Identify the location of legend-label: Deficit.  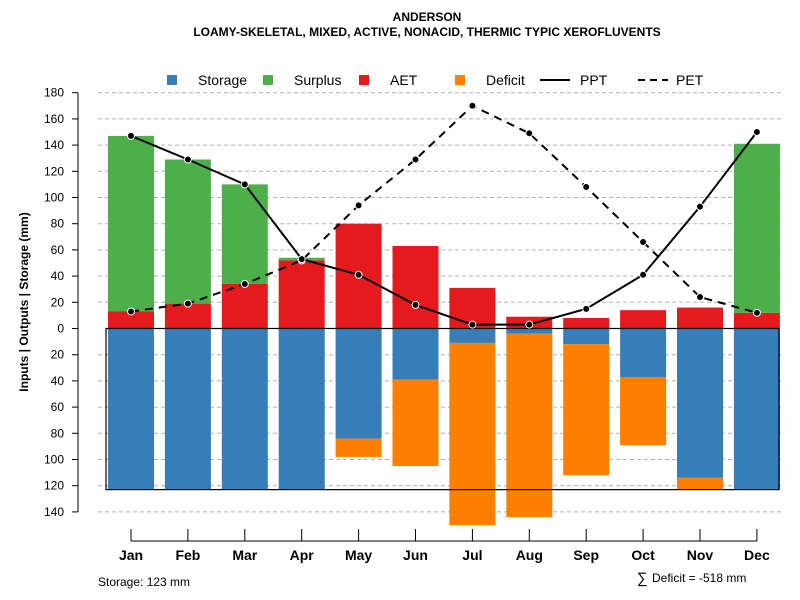
(505, 80).